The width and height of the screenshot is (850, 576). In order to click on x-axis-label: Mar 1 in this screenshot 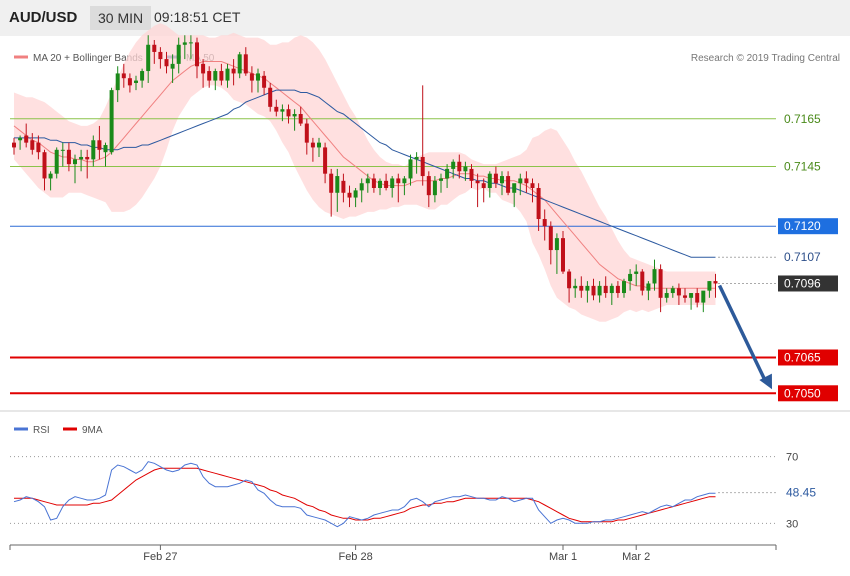, I will do `click(563, 557)`.